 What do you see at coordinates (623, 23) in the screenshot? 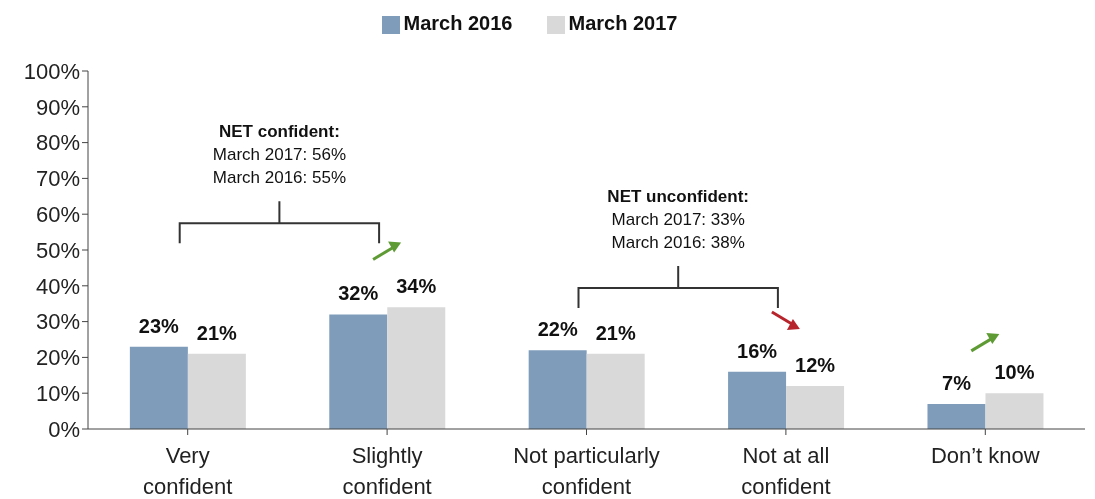
I see `legend-label: March 2017` at bounding box center [623, 23].